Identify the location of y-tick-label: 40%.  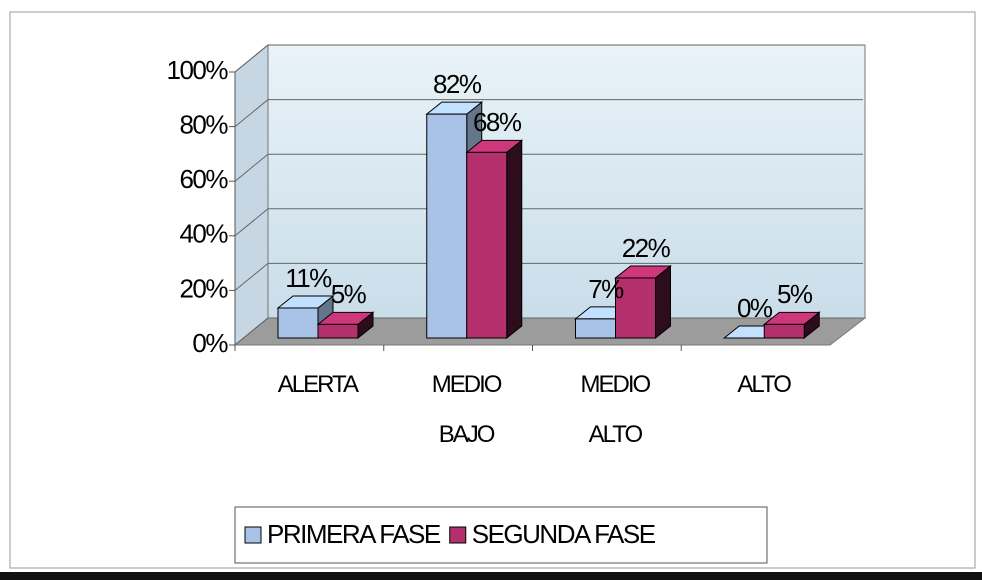
(203, 234).